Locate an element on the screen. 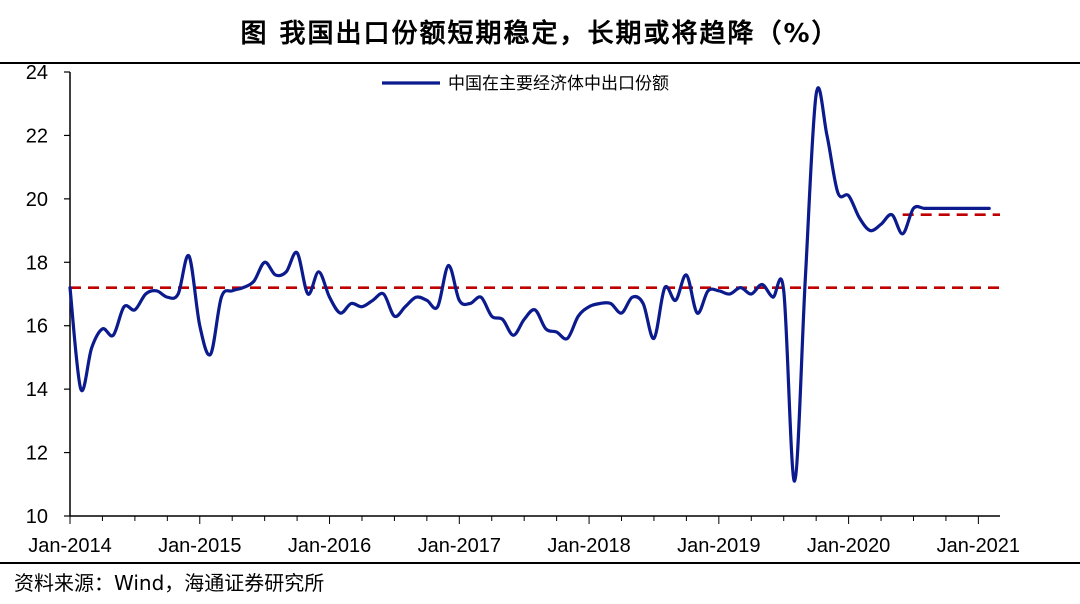 This screenshot has height=604, width=1080. chart-legend: 中国在主要经济体中出口份额 is located at coordinates (525, 84).